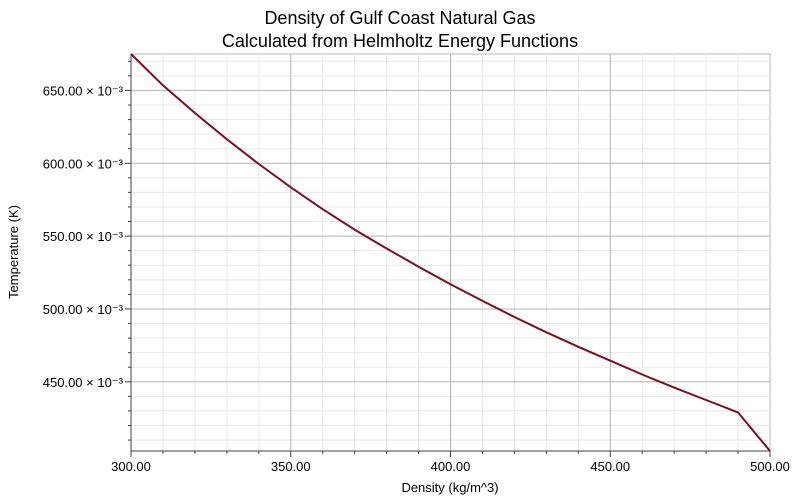  What do you see at coordinates (770, 466) in the screenshot?
I see `x-tick-label: 500.00` at bounding box center [770, 466].